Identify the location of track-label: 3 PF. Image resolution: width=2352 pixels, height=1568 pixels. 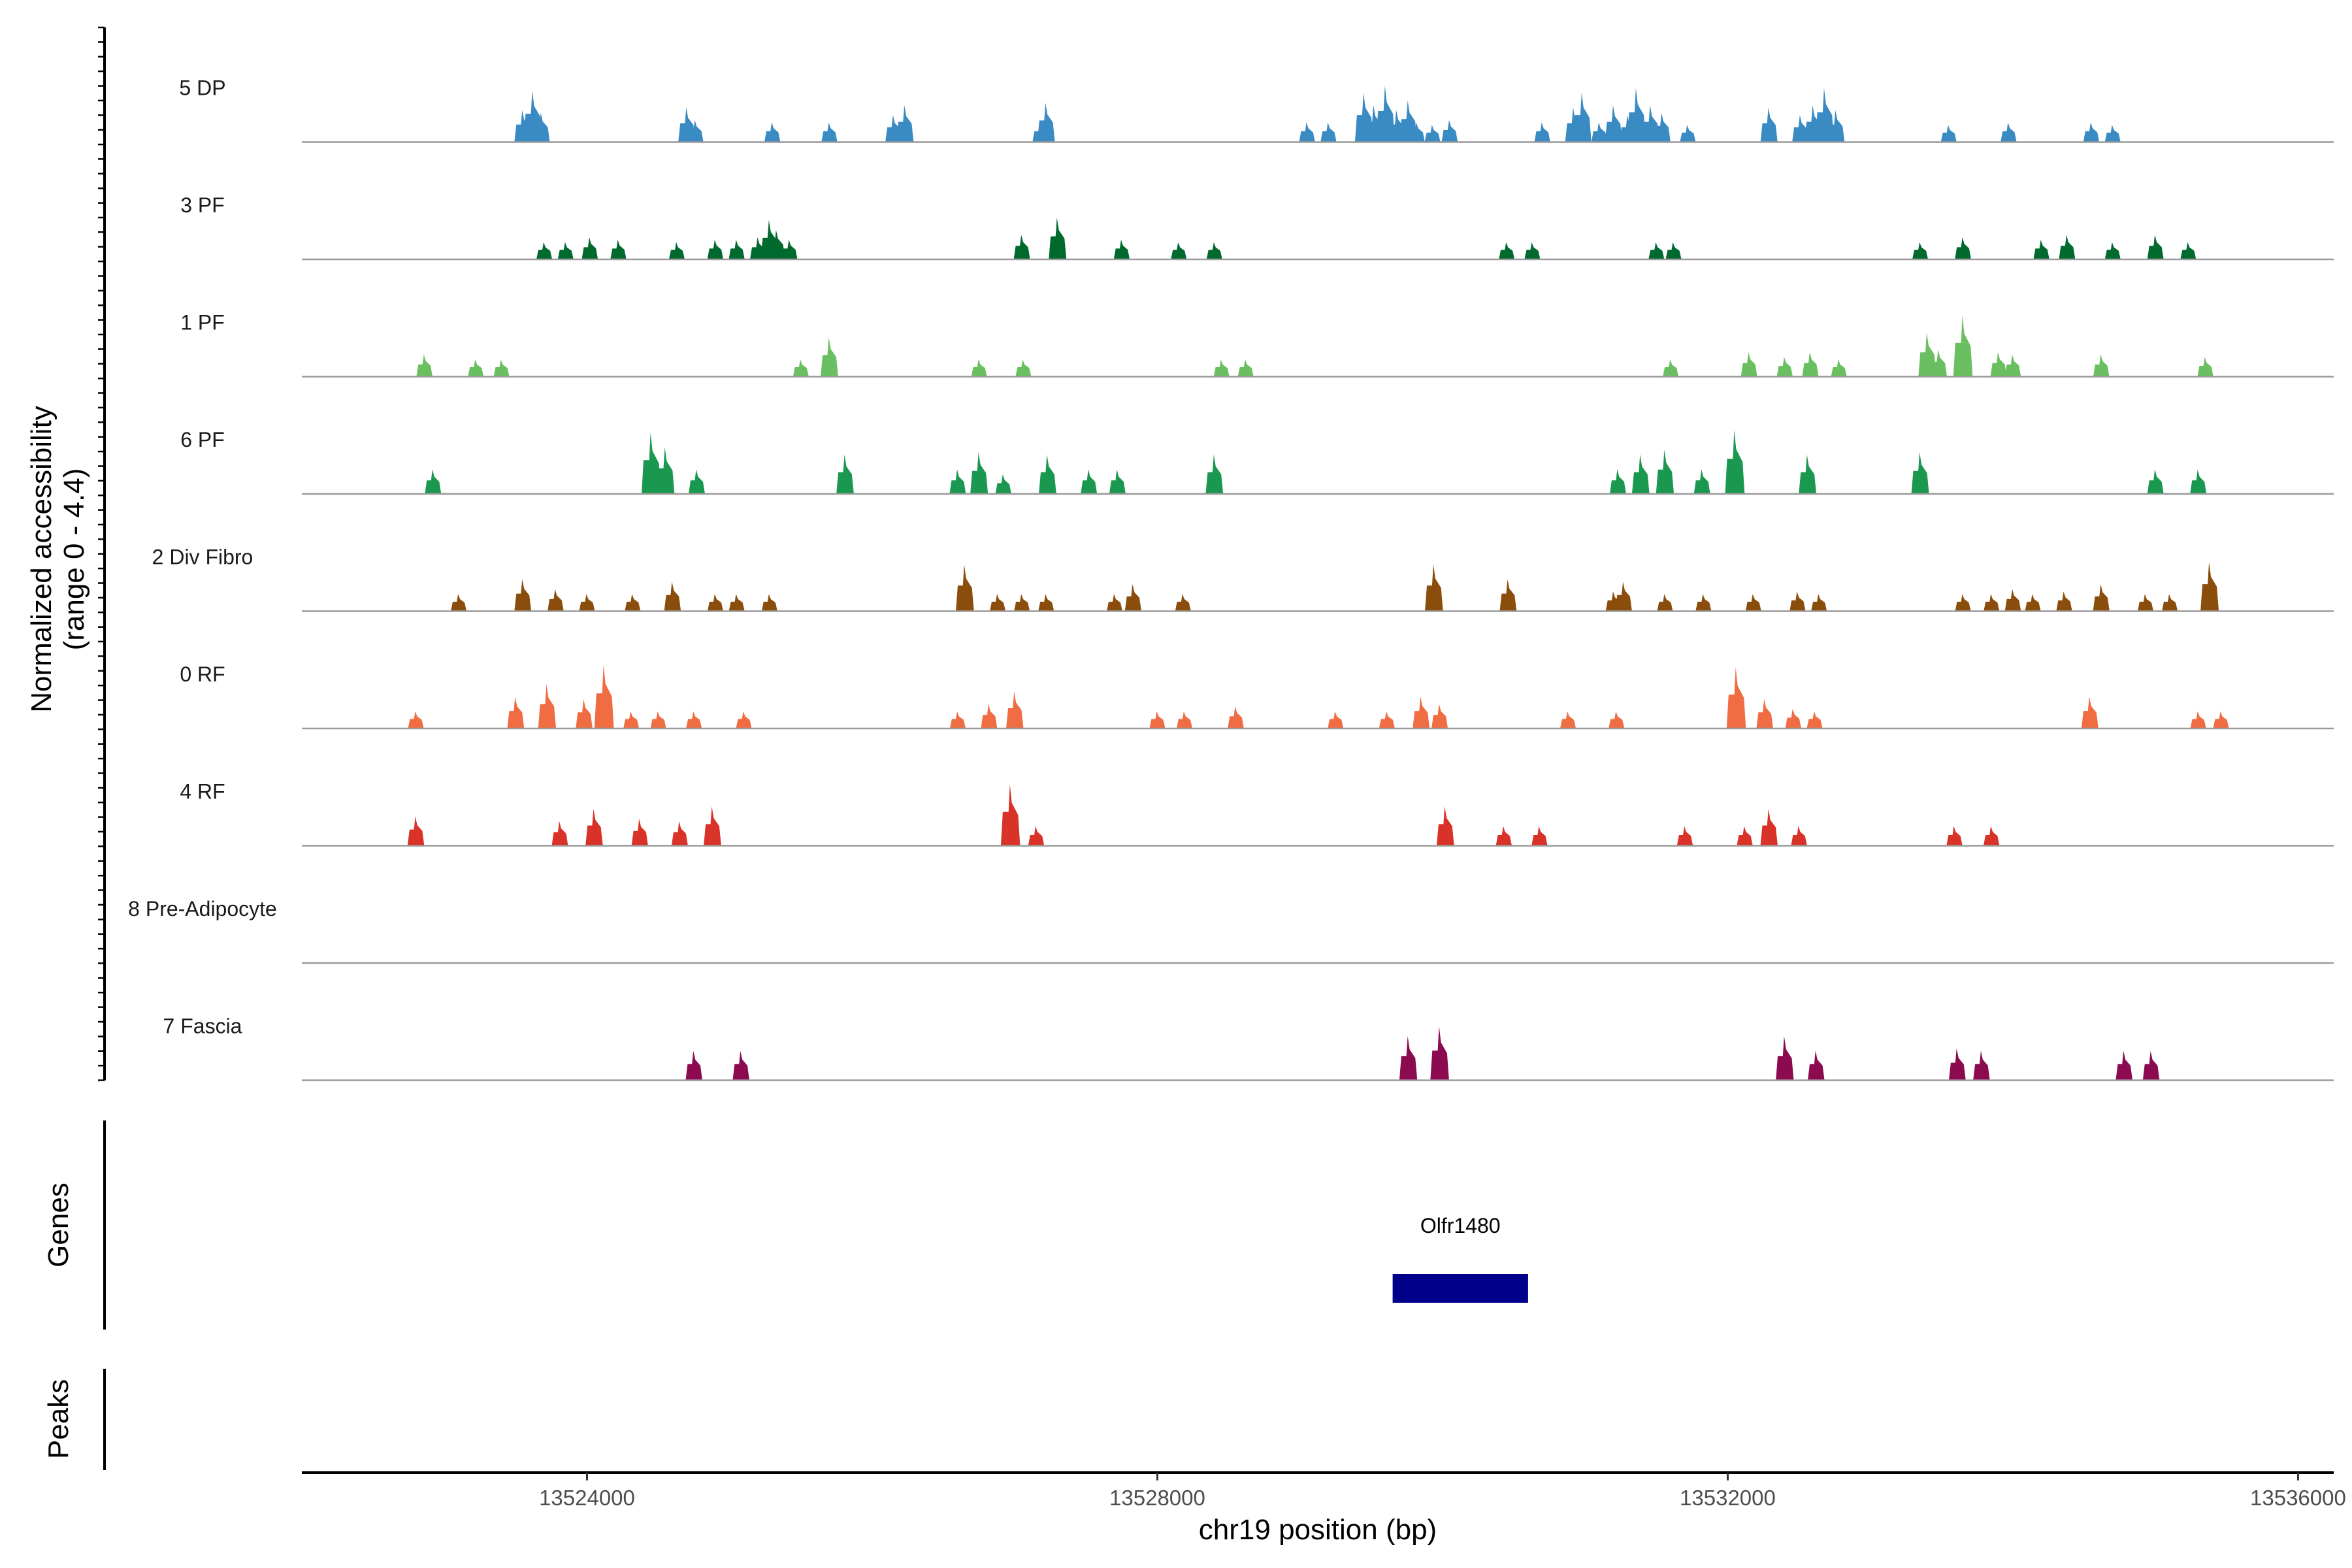
(202, 205).